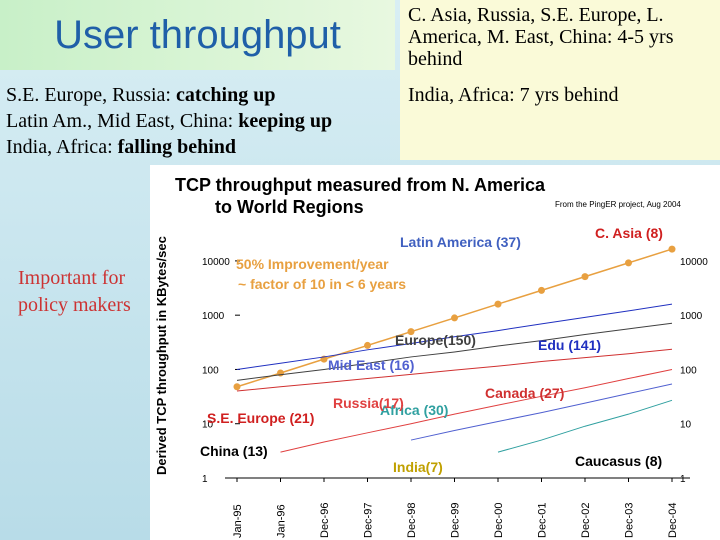  What do you see at coordinates (418, 467) in the screenshot?
I see `annotation: India(7)` at bounding box center [418, 467].